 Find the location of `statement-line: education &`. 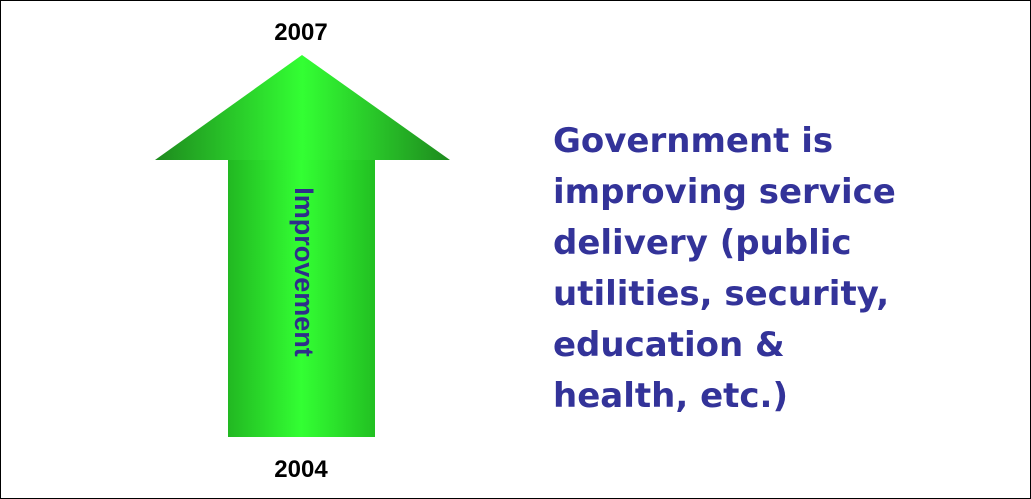

statement-line: education & is located at coordinates (669, 345).